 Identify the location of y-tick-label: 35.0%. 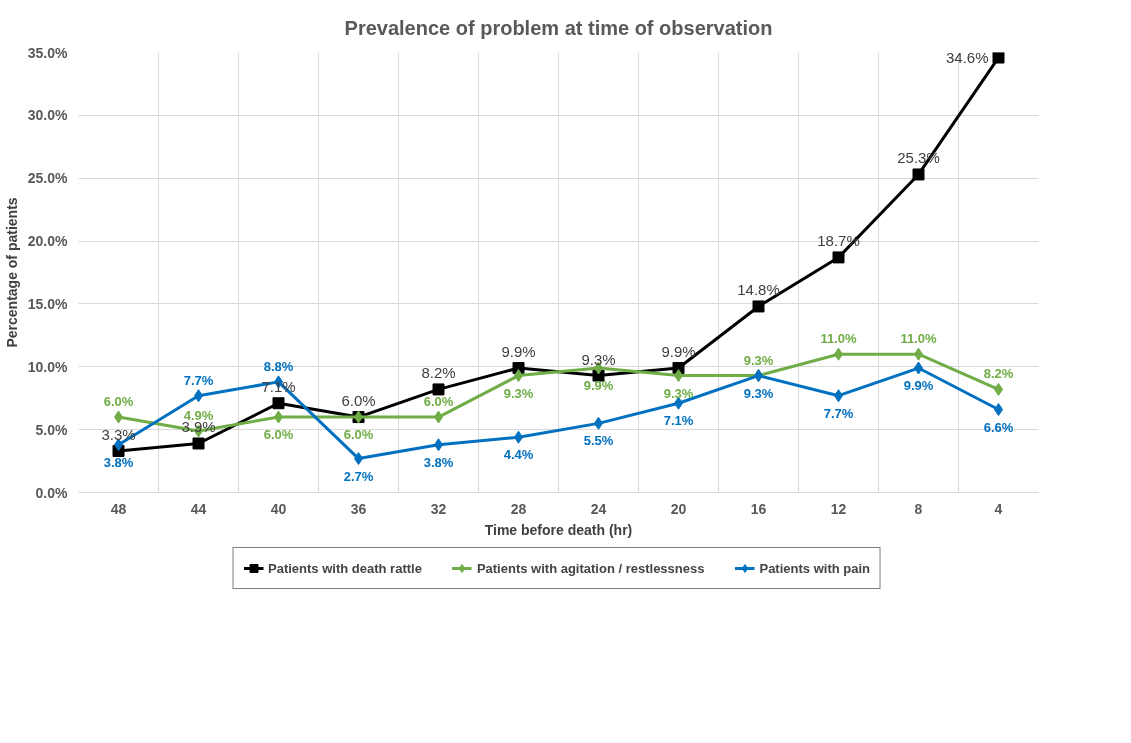
(48, 52).